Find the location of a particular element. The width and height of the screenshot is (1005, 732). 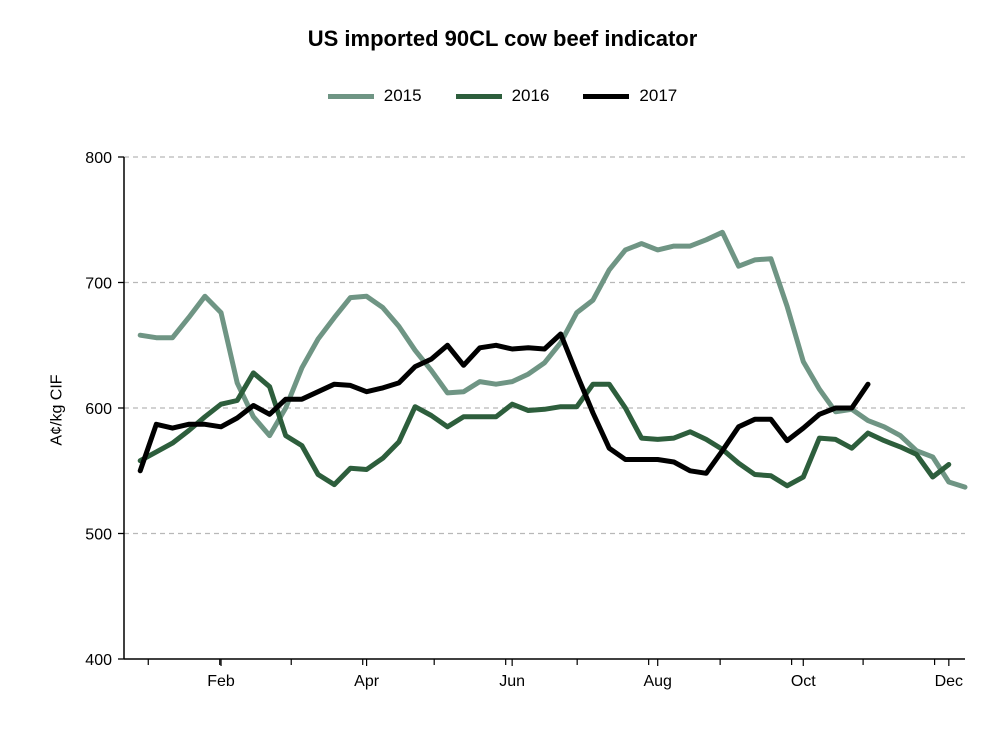

legend-swatch-2017 is located at coordinates (606, 96).